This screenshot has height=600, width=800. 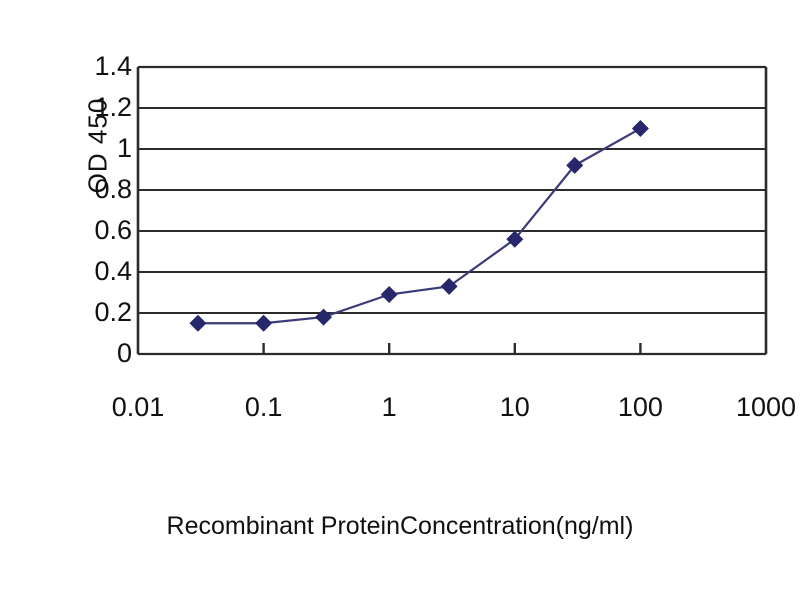 I want to click on y-axis-tick-label: 1.2, so click(x=113, y=107).